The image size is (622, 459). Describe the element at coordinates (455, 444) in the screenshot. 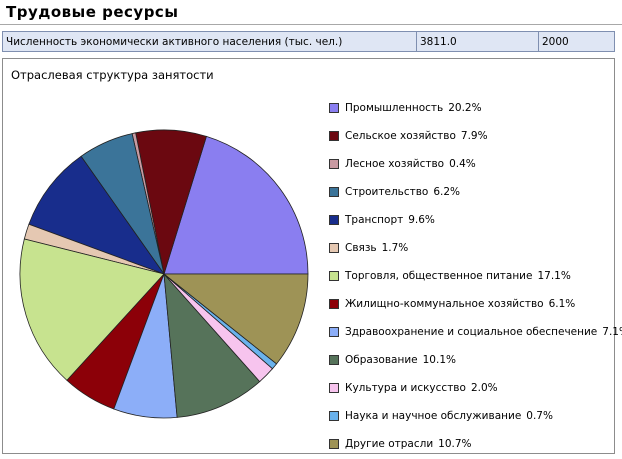

I see `legend-value: 10.7%` at that location.